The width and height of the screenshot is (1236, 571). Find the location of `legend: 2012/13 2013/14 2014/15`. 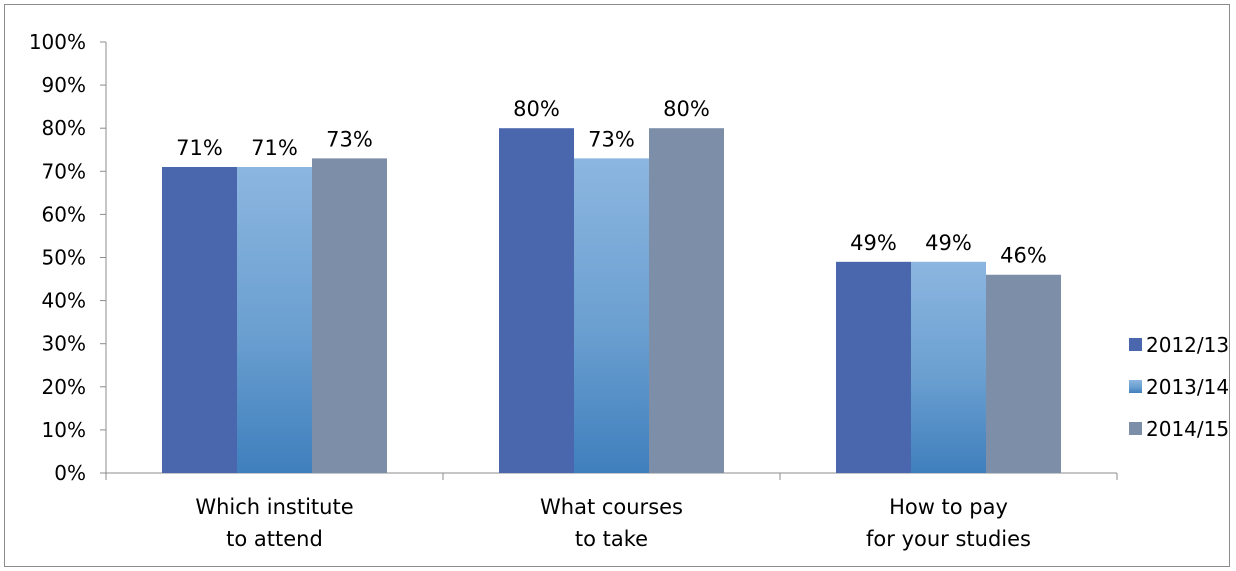

legend: 2012/13 2013/14 2014/15 is located at coordinates (1179, 387).